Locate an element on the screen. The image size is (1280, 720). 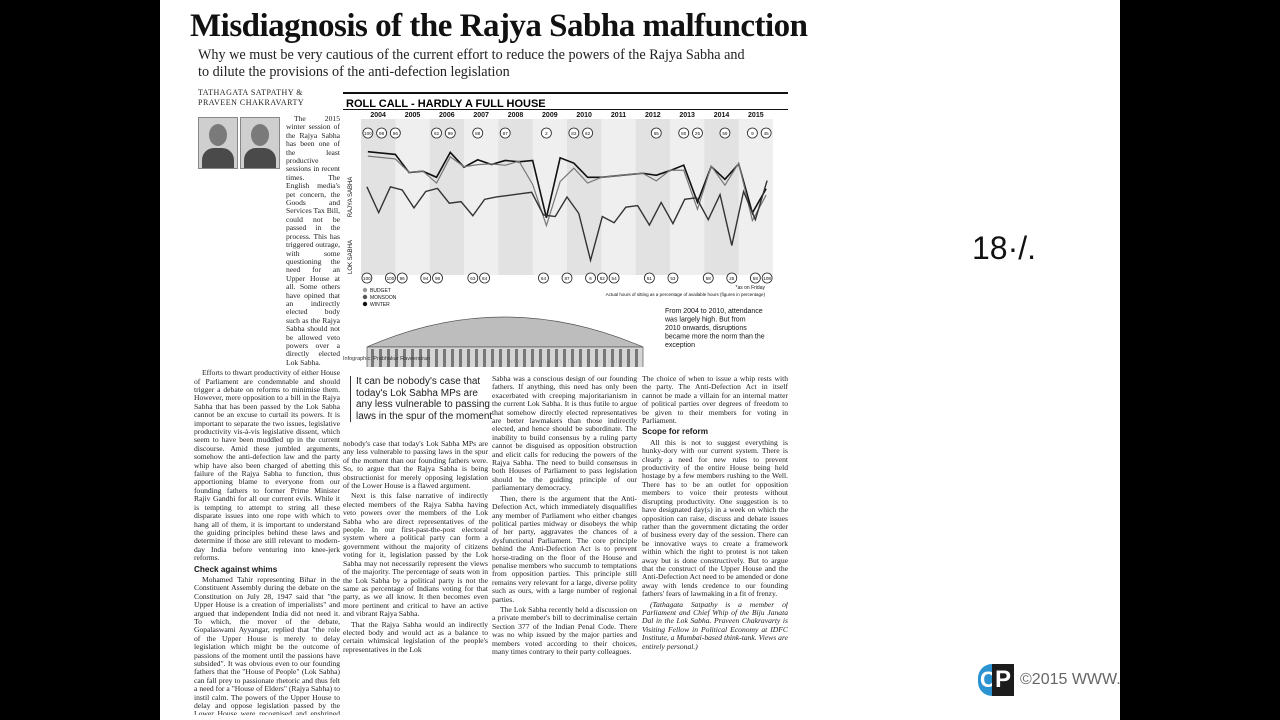
chart-title: ROLL CALL - HARDLY A FULL HOUSE is located at coordinates (446, 104).